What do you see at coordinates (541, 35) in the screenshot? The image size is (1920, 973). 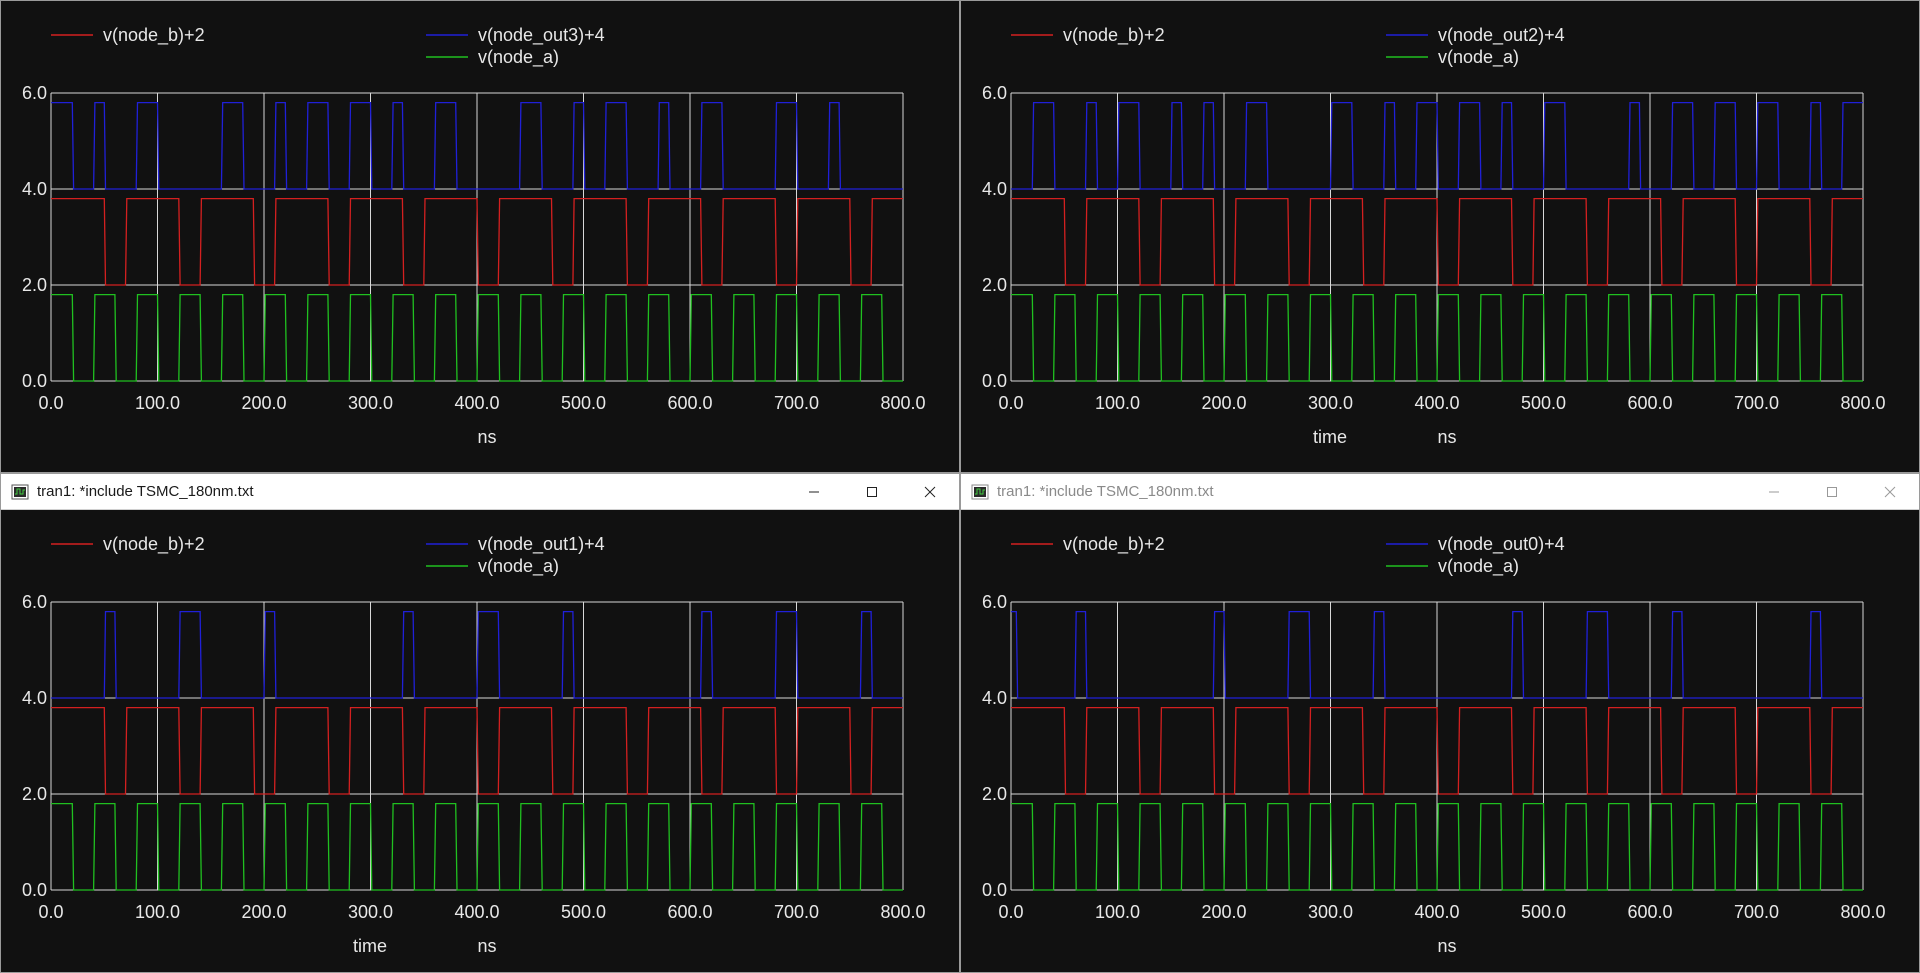 I see `legend-label: v(node_out3)+4` at bounding box center [541, 35].